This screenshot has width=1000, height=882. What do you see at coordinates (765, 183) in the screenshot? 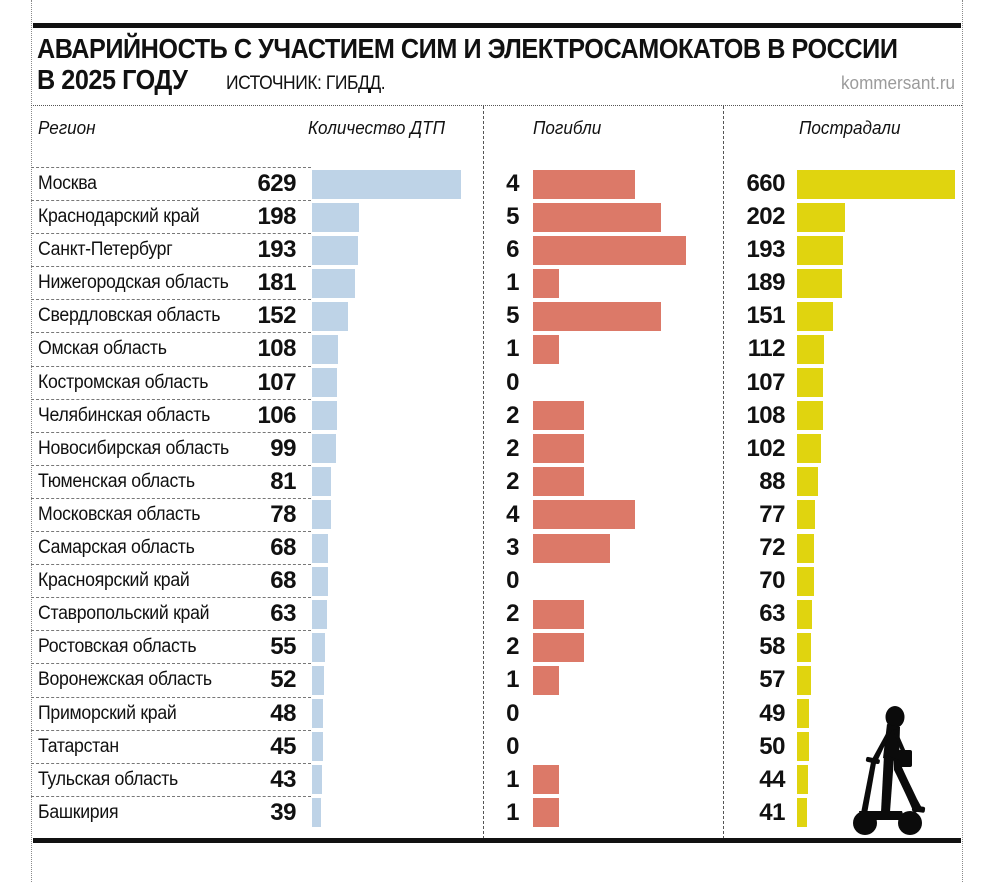
I see `injured-value: 660` at bounding box center [765, 183].